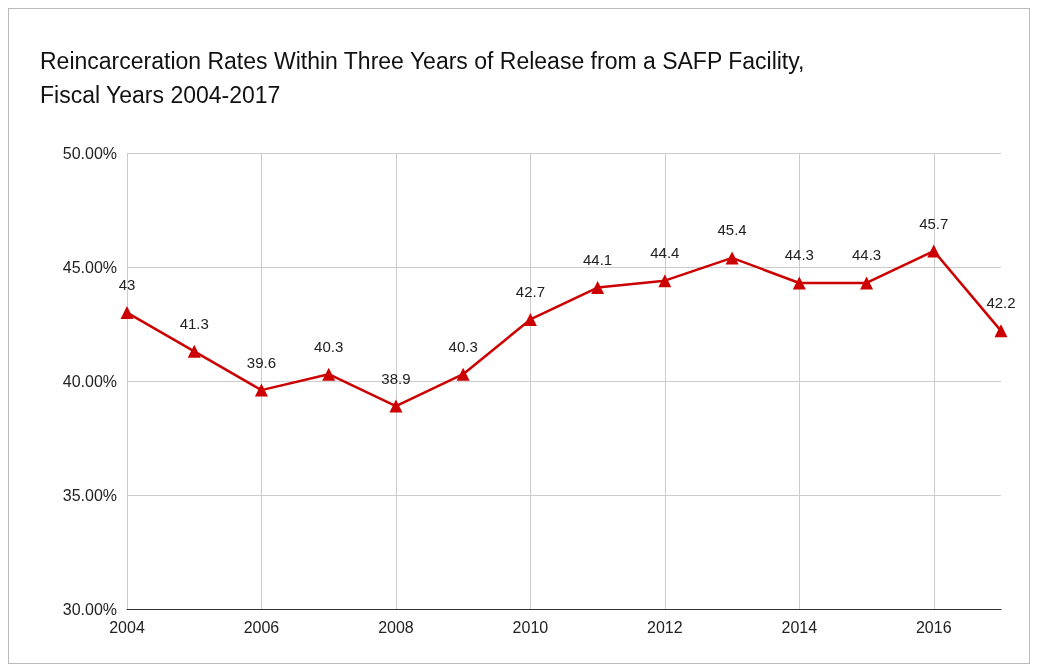 Image resolution: width=1038 pixels, height=672 pixels. Describe the element at coordinates (396, 378) in the screenshot. I see `data-label: 38.9` at that location.